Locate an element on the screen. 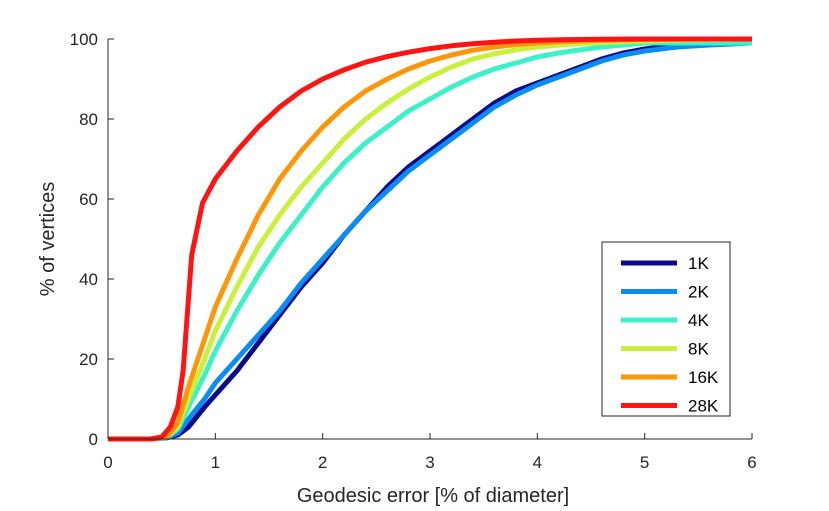  y-tick-label: 60 is located at coordinates (88, 199).